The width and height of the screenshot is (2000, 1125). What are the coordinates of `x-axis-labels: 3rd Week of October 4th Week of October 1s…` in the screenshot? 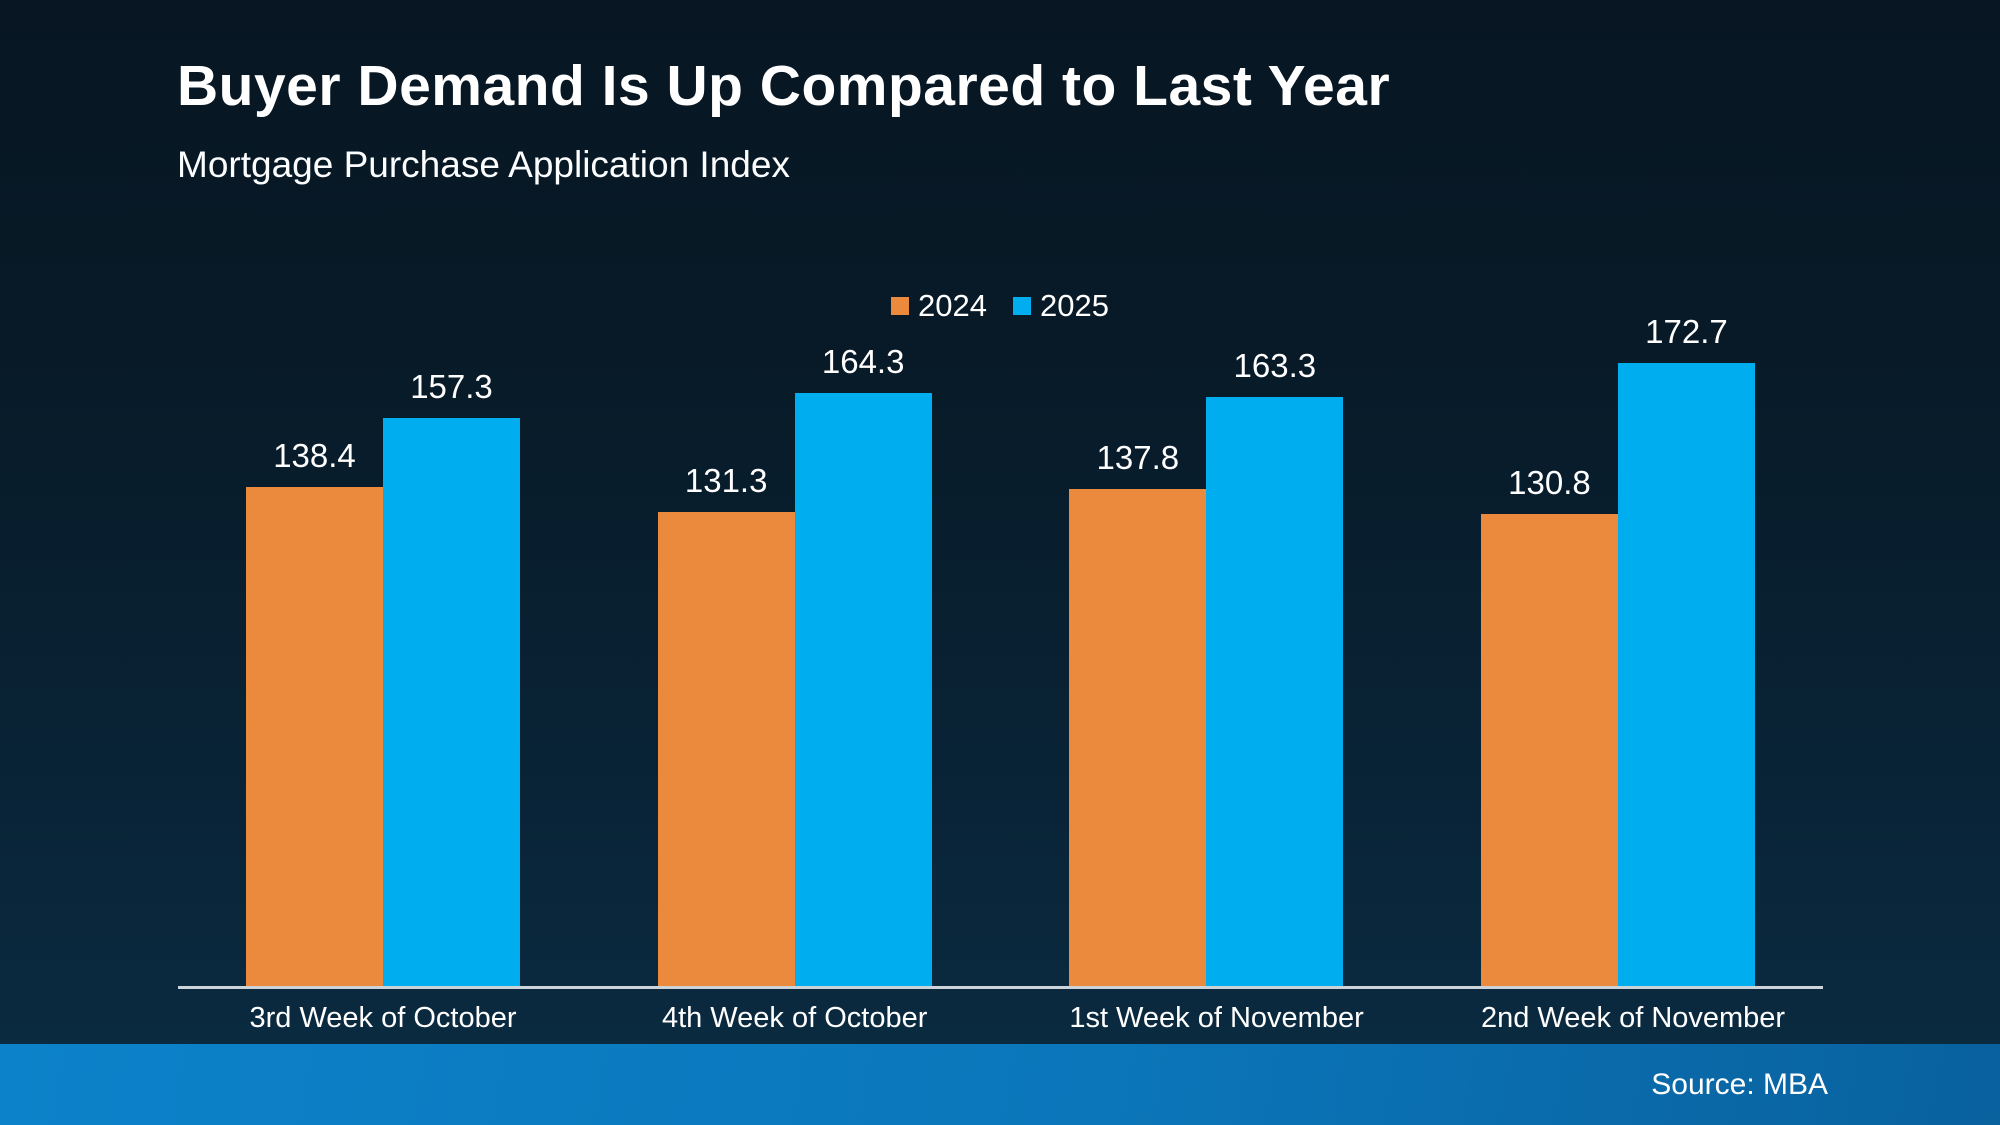 It's located at (1000, 1018).